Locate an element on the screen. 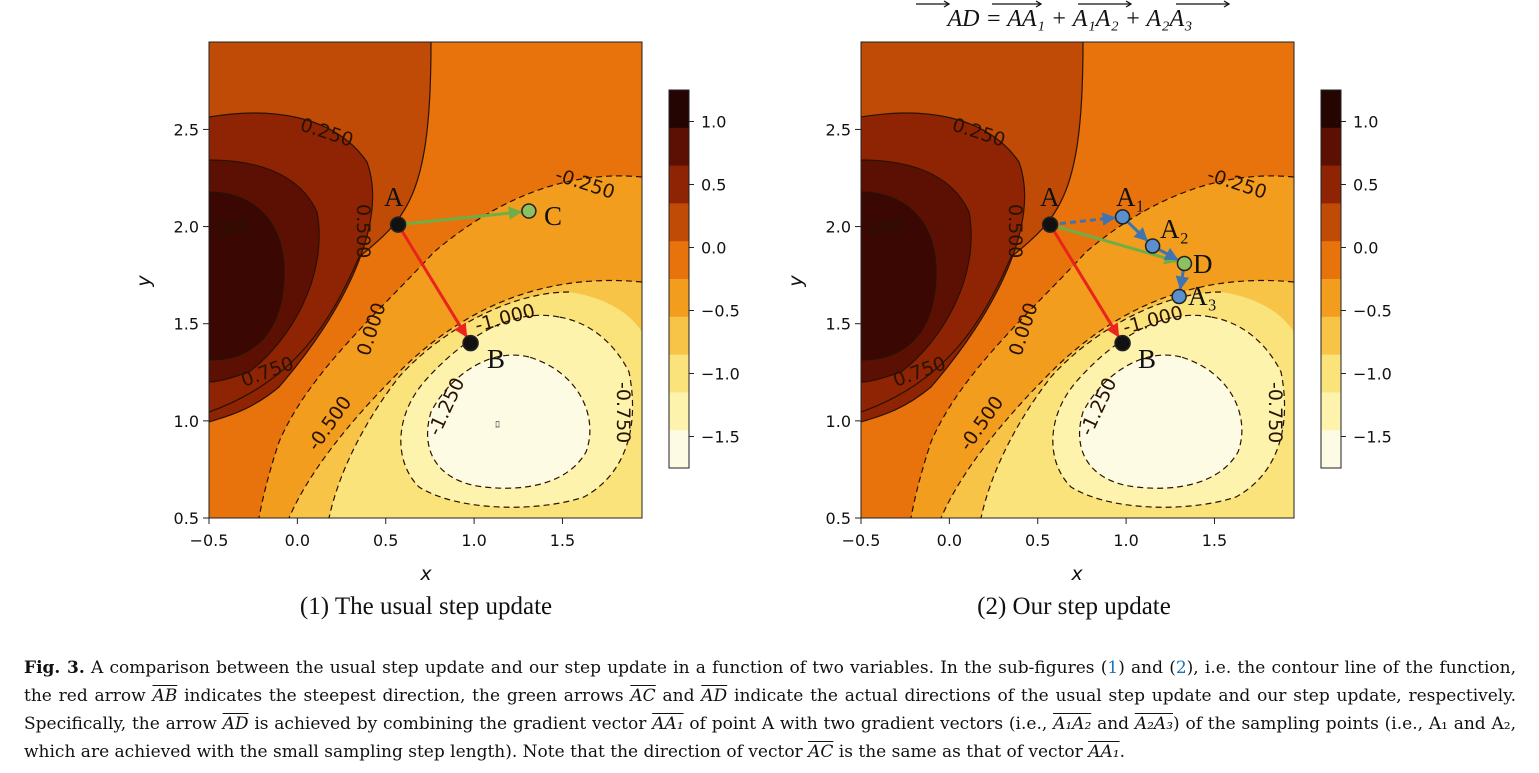  subtitle-1: (1) The usual step update is located at coordinates (426, 606).